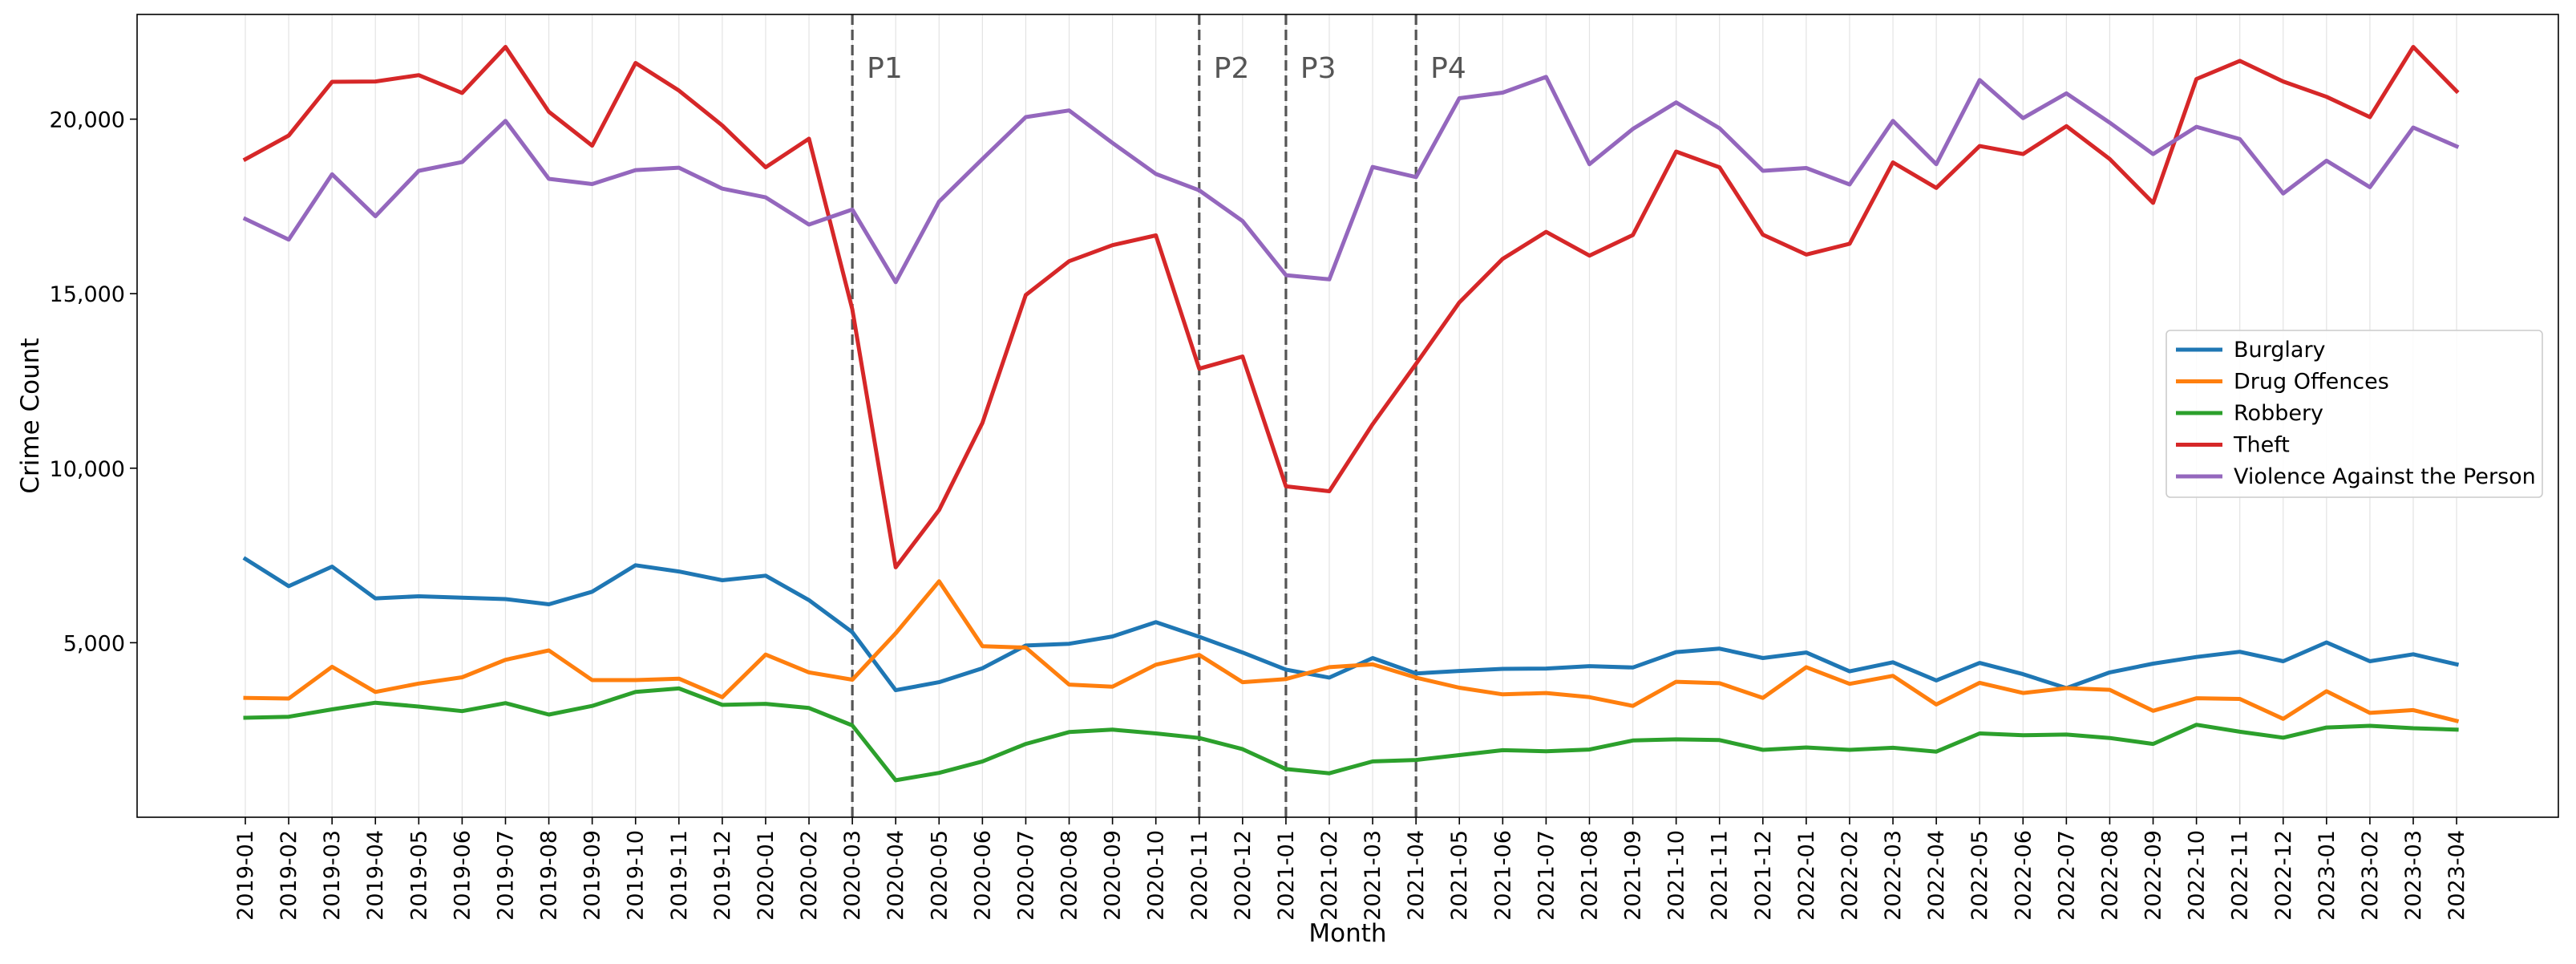 Image resolution: width=2576 pixels, height=964 pixels. What do you see at coordinates (1633, 875) in the screenshot?
I see `x-tick-label: 2021-09` at bounding box center [1633, 875].